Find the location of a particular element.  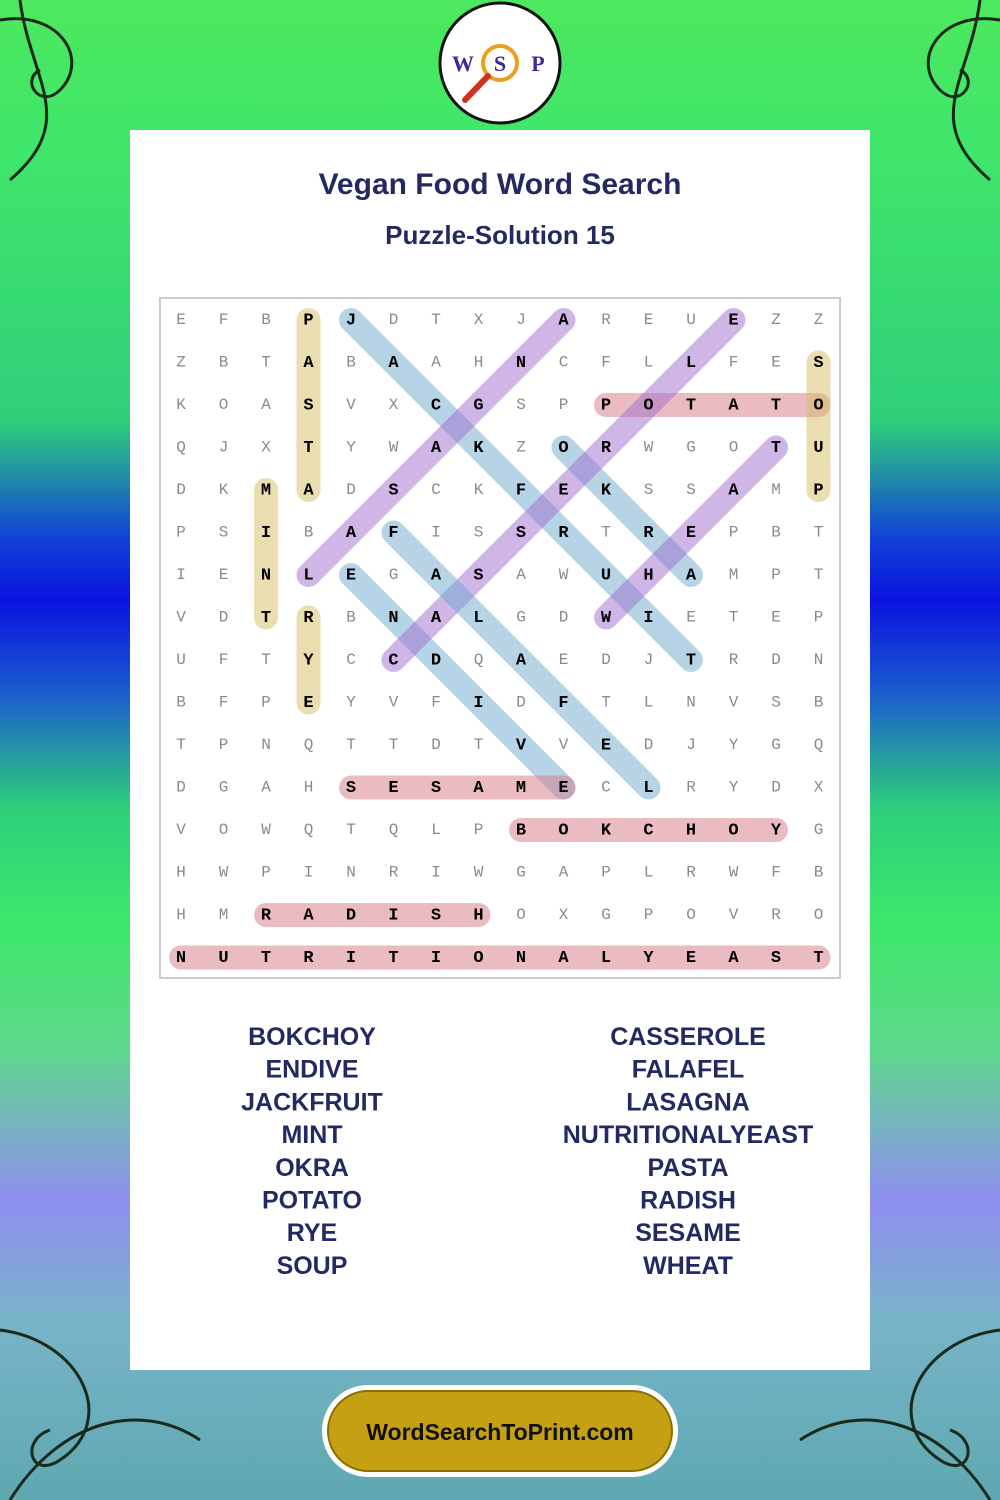

grid-letter: V is located at coordinates (351, 405).